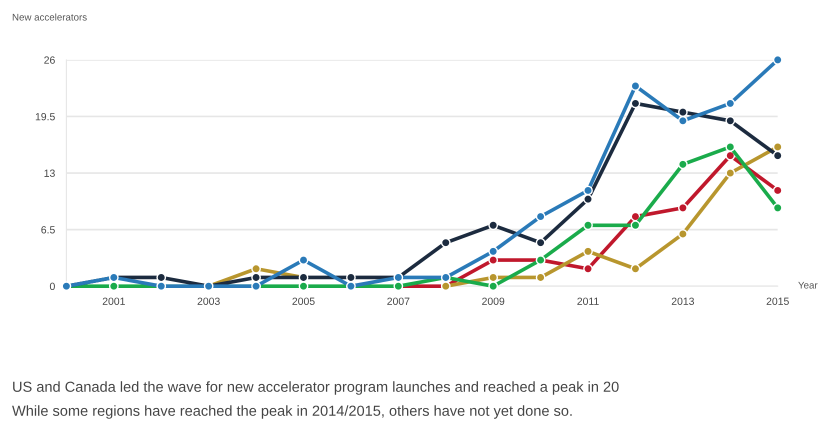 The width and height of the screenshot is (830, 431). I want to click on x-tick-label: 2007, so click(398, 301).